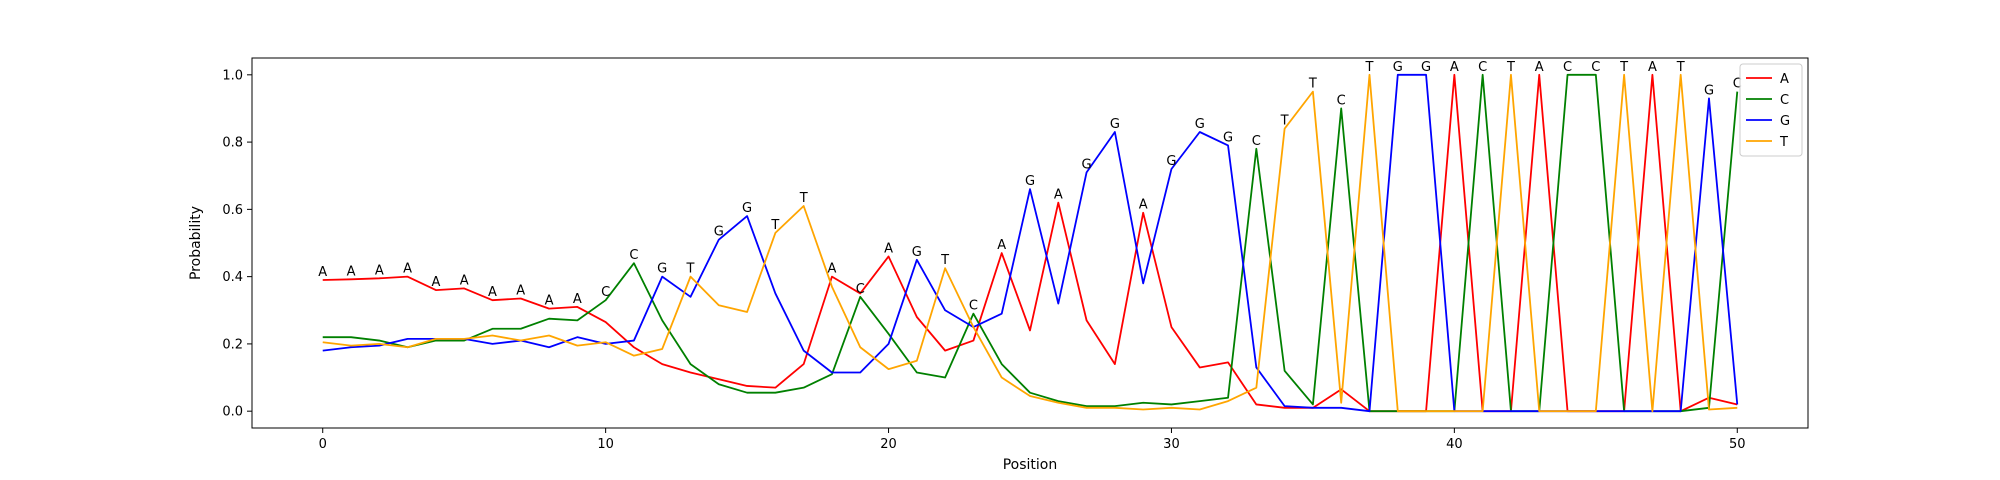 This screenshot has width=2000, height=480. Describe the element at coordinates (232, 277) in the screenshot. I see `y-tick-label: 0.4` at that location.